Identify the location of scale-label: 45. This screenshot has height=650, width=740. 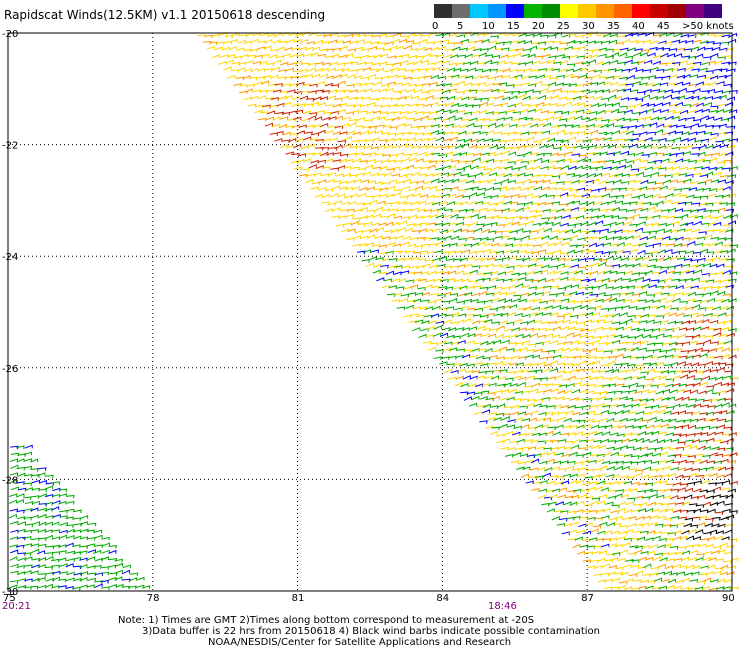
(663, 26).